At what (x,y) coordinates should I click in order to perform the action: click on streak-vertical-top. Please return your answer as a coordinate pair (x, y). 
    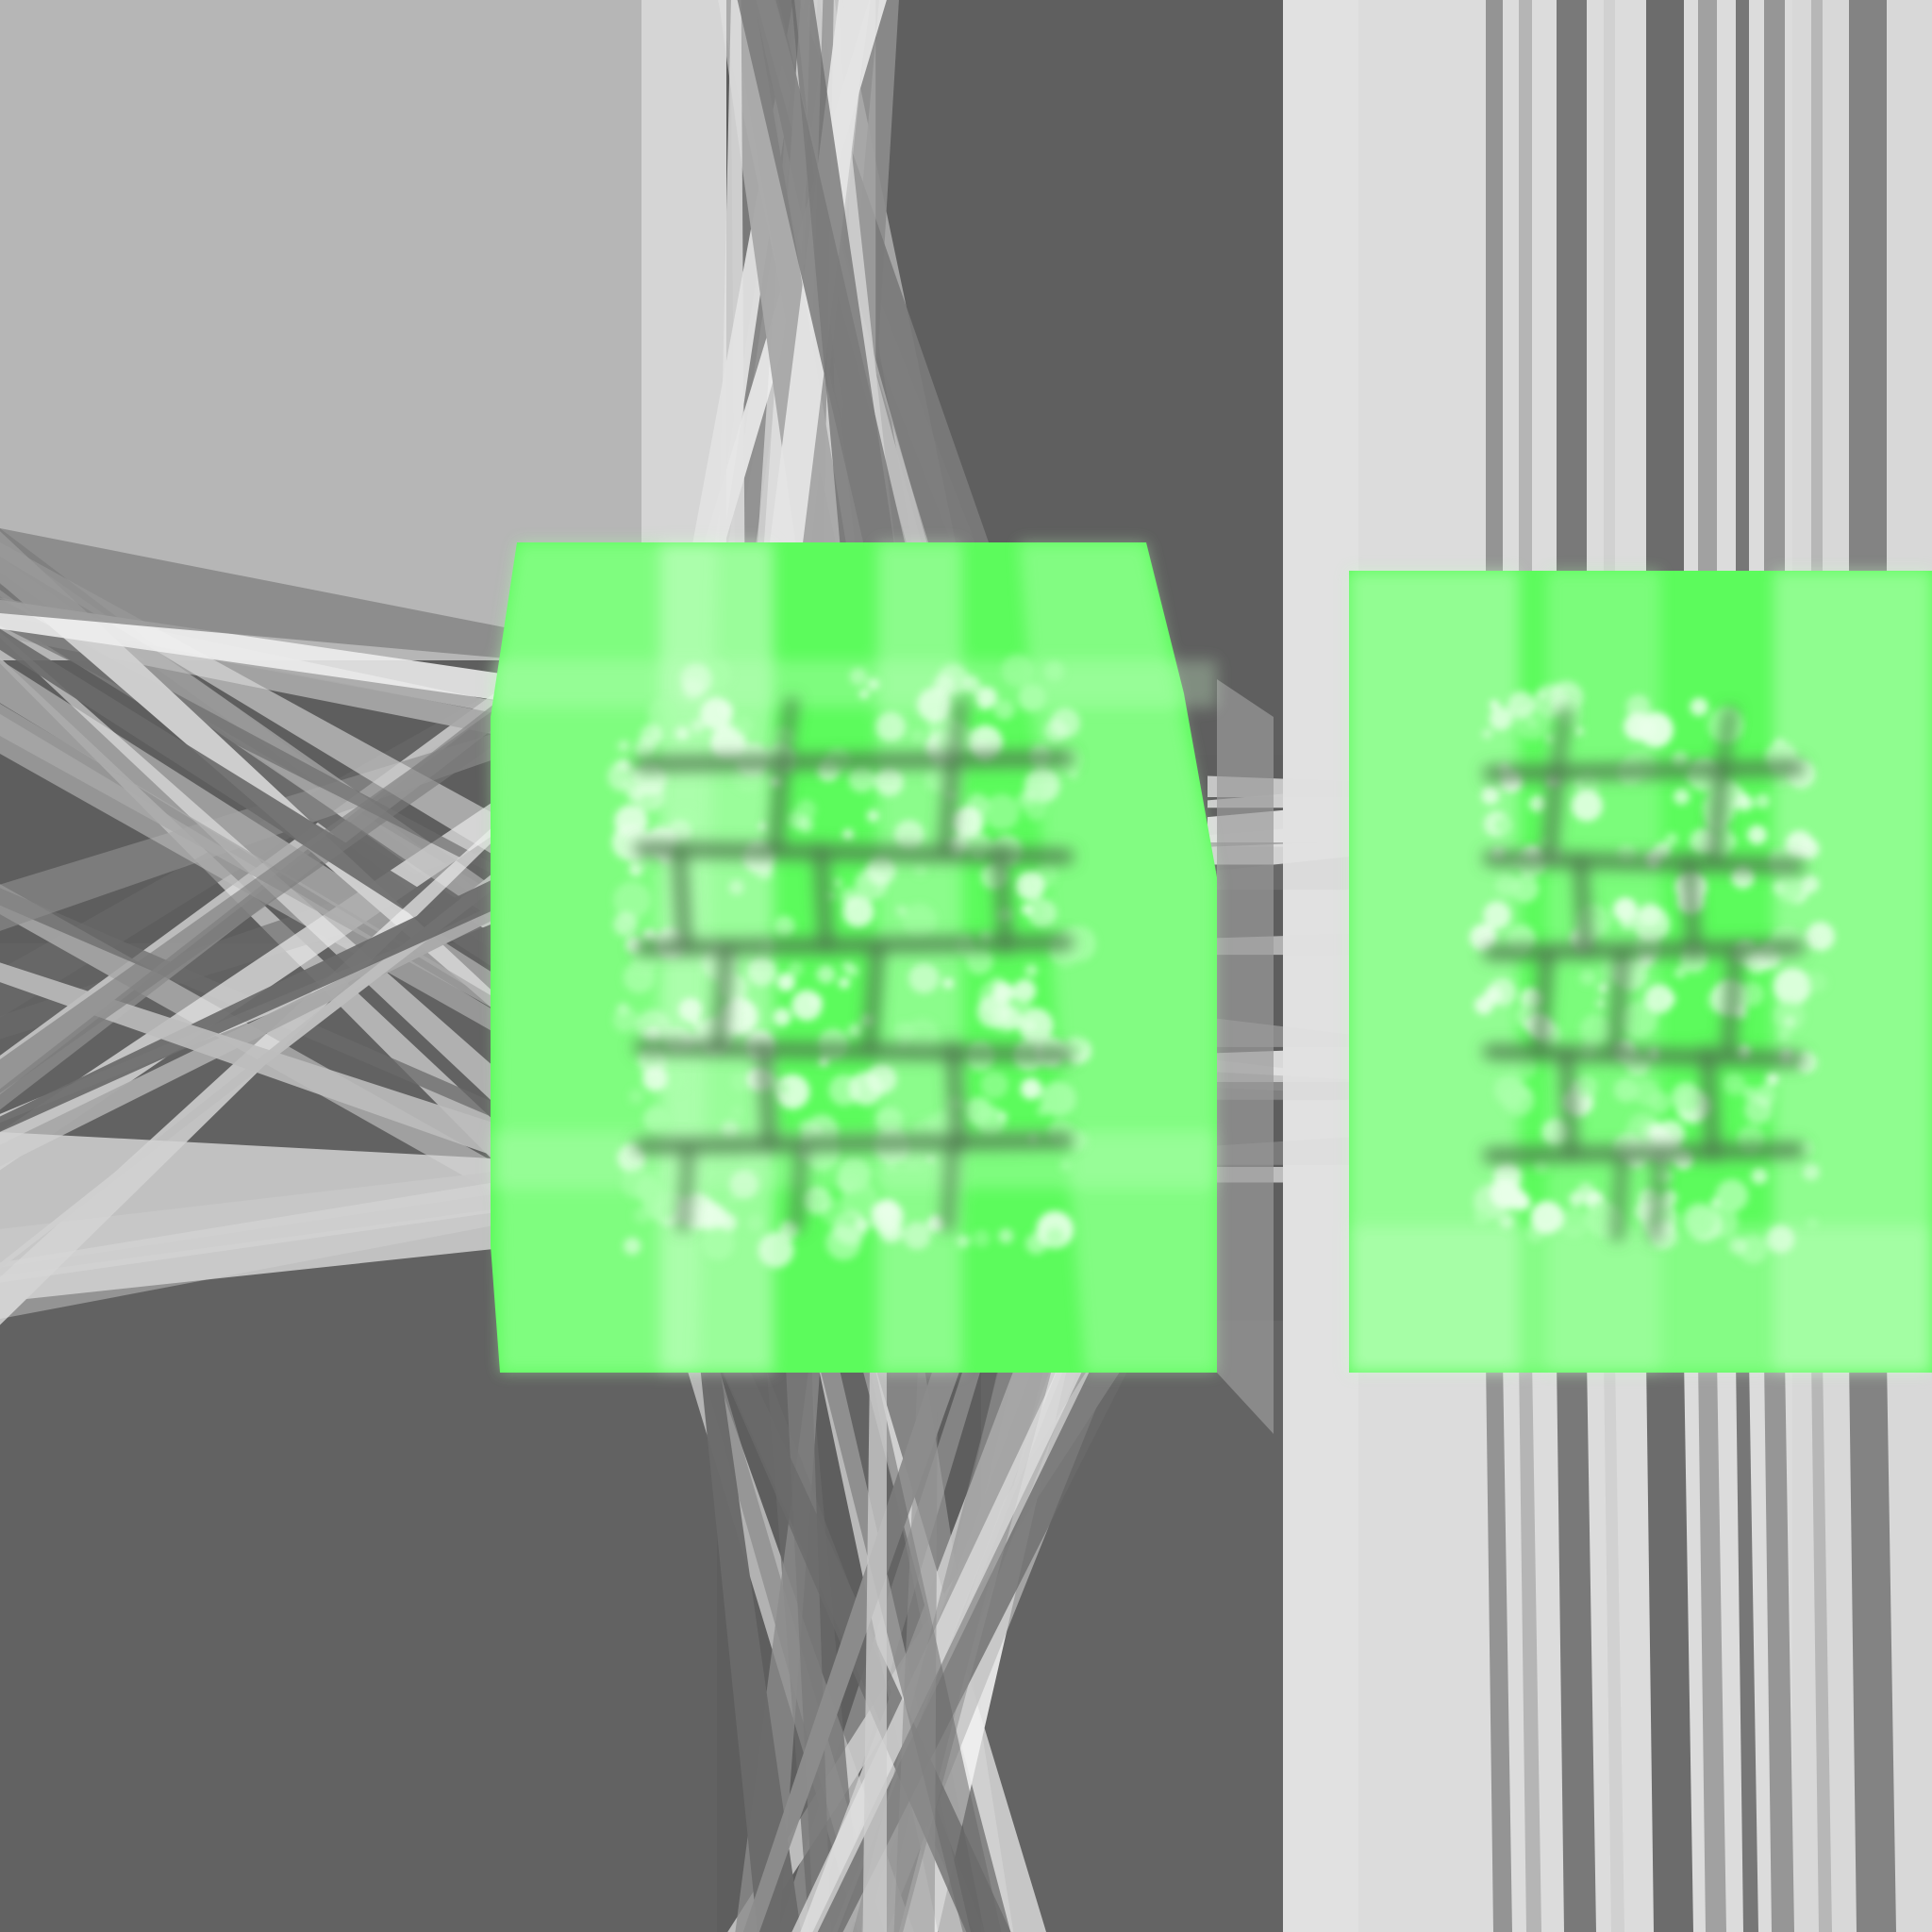
    Looking at the image, I should click on (841, 358).